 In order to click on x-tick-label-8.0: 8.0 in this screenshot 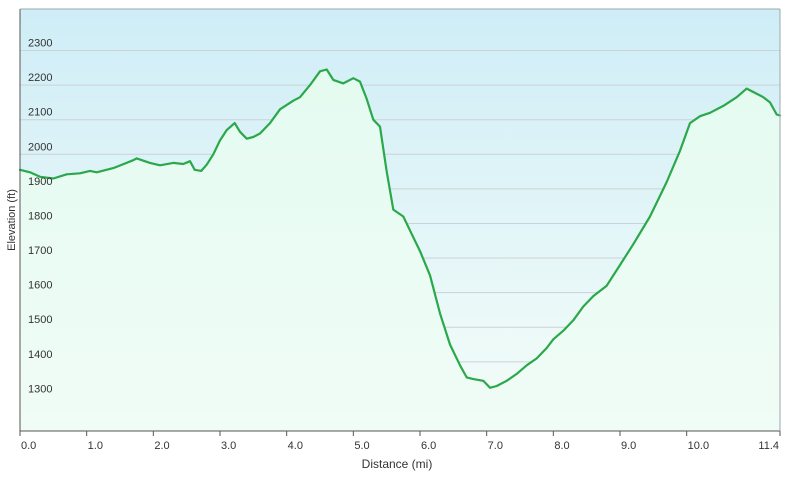, I will do `click(561, 446)`.